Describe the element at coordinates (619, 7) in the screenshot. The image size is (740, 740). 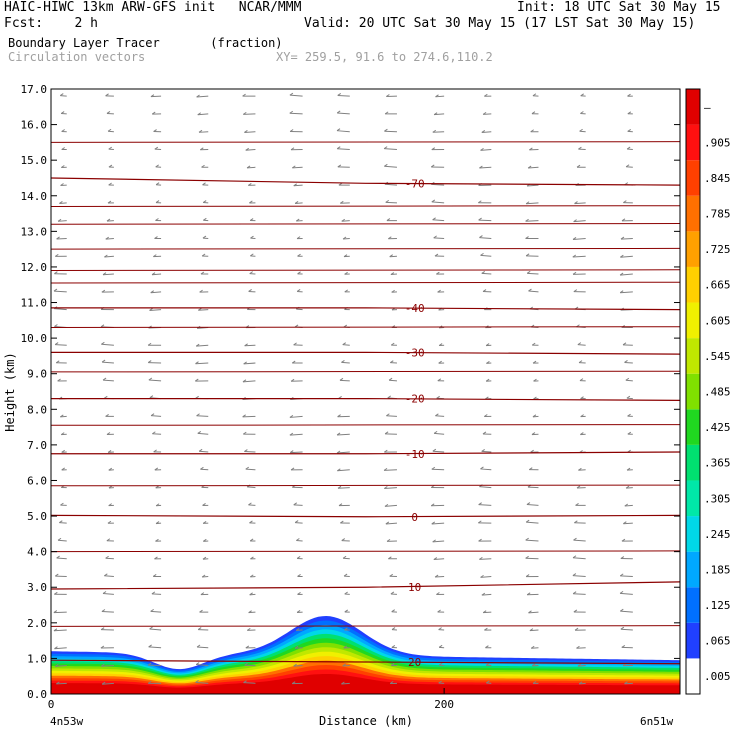
I see `init-time: Init: 18 UTC Sat 30 May 15` at that location.